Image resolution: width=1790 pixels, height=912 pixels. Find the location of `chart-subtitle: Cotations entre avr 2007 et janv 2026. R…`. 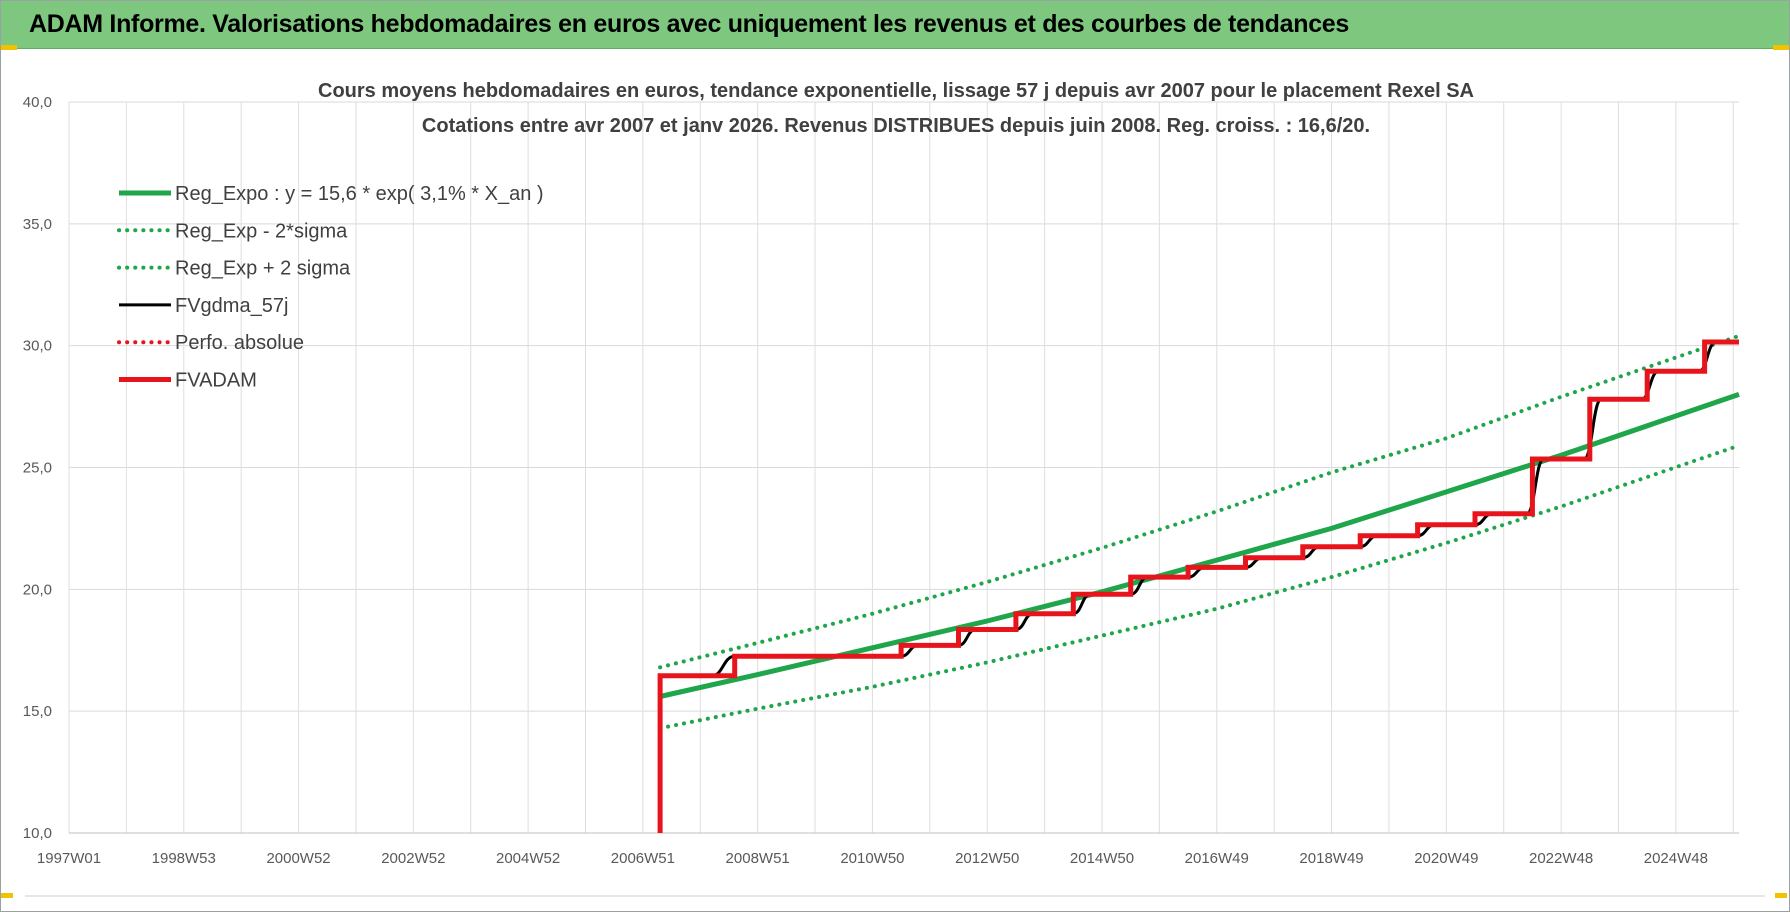

chart-subtitle: Cotations entre avr 2007 et janv 2026. R… is located at coordinates (896, 126).